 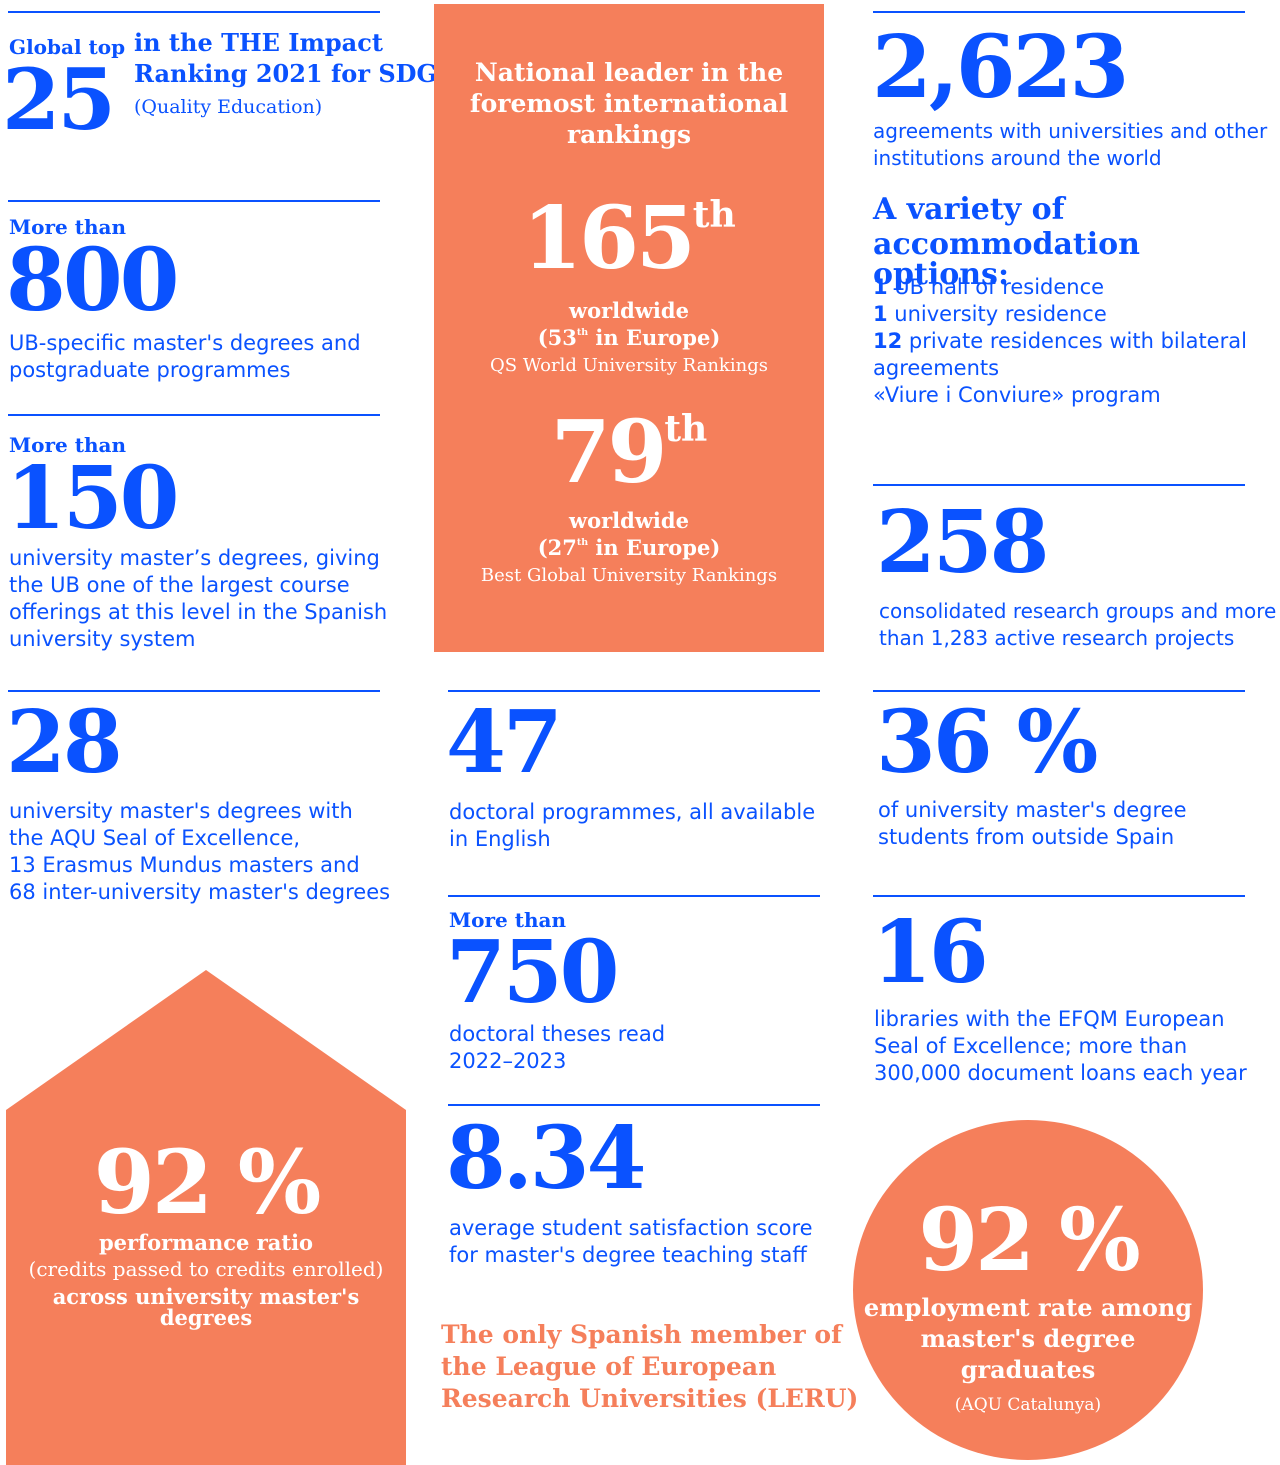 I want to click on agreements-text-line1: agreements with universities and other, so click(x=1070, y=131).